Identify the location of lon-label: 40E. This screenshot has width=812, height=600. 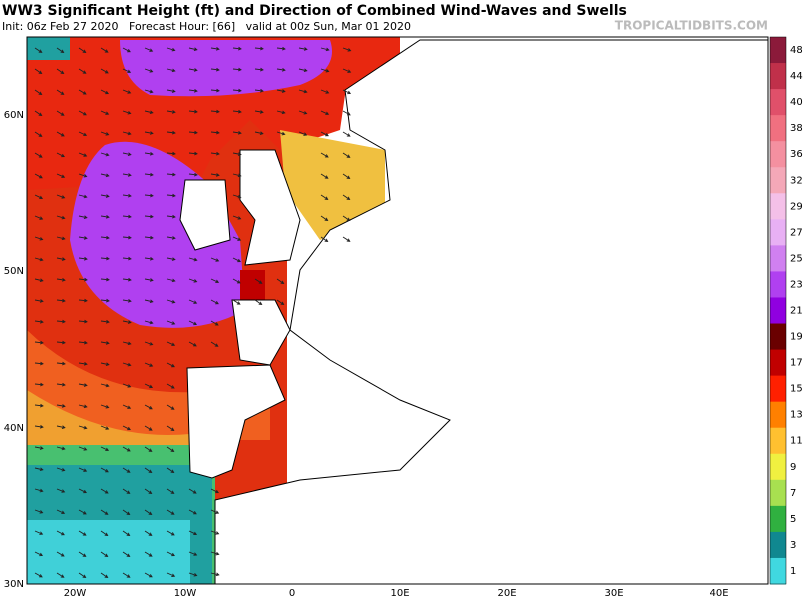
(718, 593).